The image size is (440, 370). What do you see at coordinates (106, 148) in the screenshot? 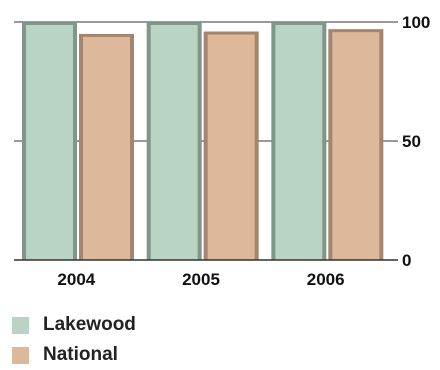
I see `bar-national-2004` at bounding box center [106, 148].